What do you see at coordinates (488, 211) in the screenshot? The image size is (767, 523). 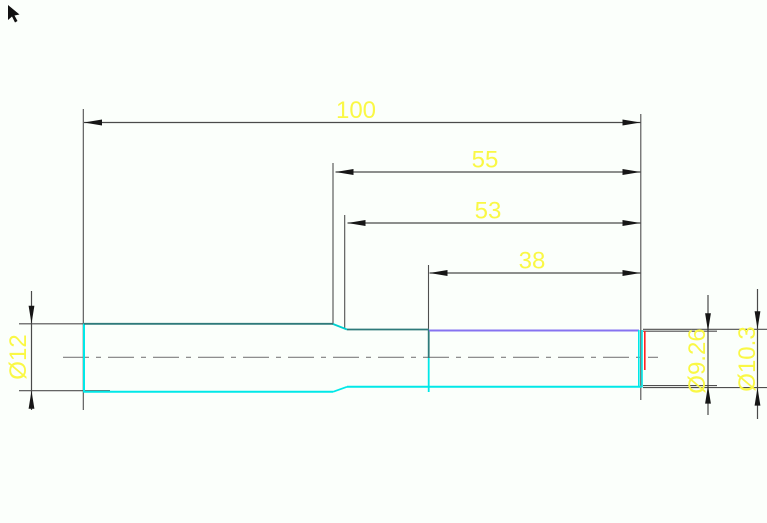 I see `dim-text-53: 53` at bounding box center [488, 211].